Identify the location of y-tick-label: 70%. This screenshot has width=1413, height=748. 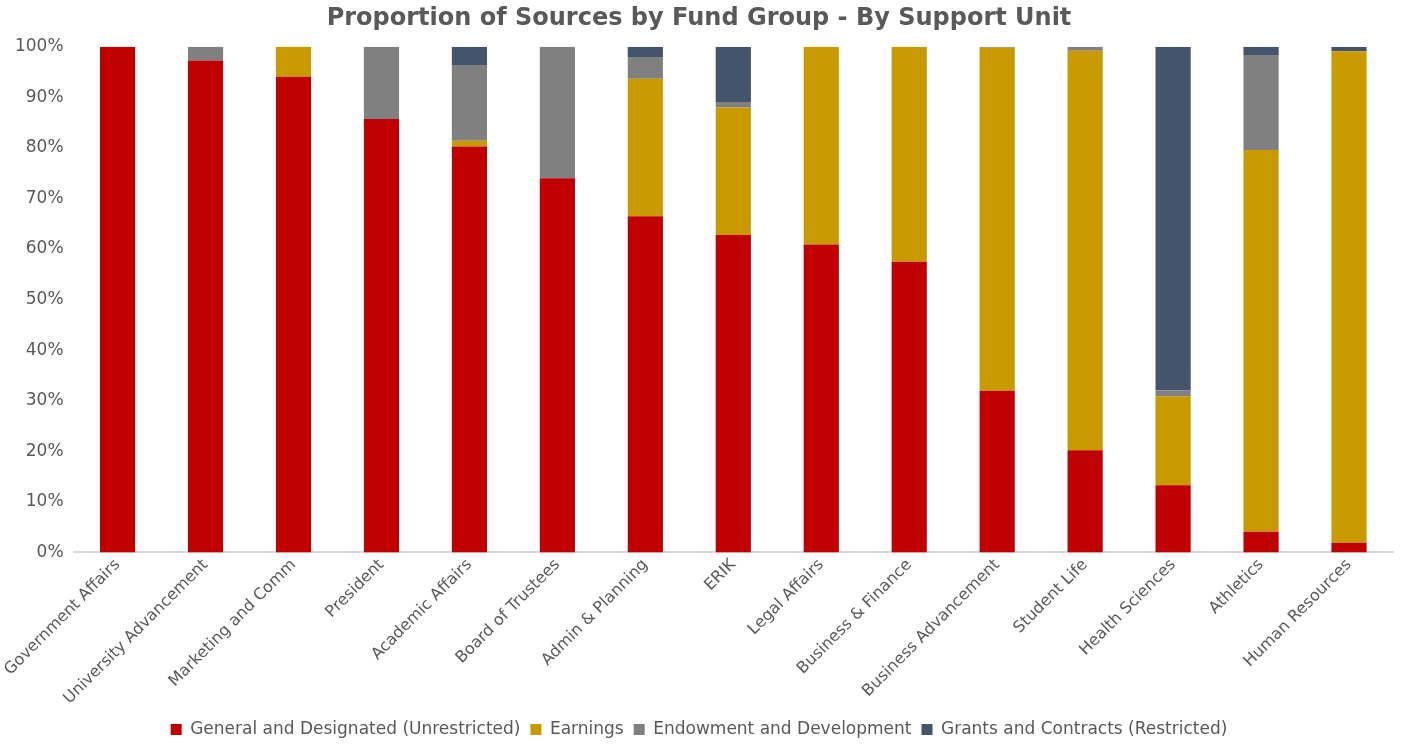
(44, 196).